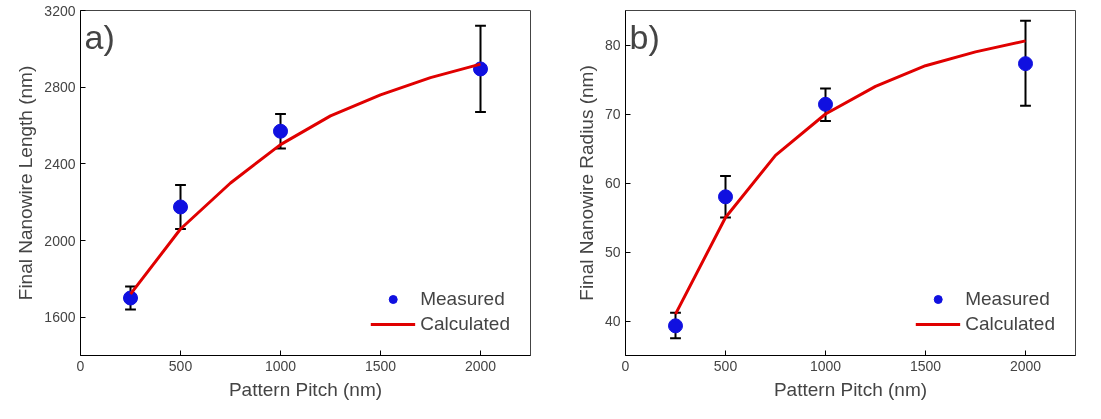  I want to click on y-tick-label: 60, so click(612, 183).